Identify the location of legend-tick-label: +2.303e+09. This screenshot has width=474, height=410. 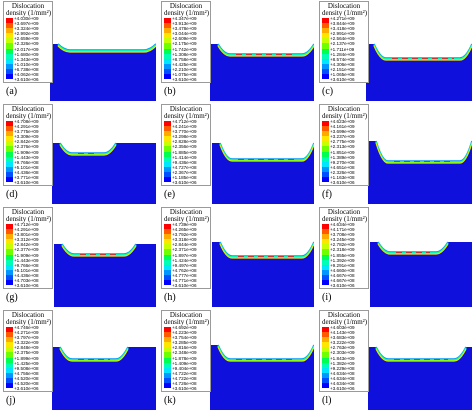
(342, 353).